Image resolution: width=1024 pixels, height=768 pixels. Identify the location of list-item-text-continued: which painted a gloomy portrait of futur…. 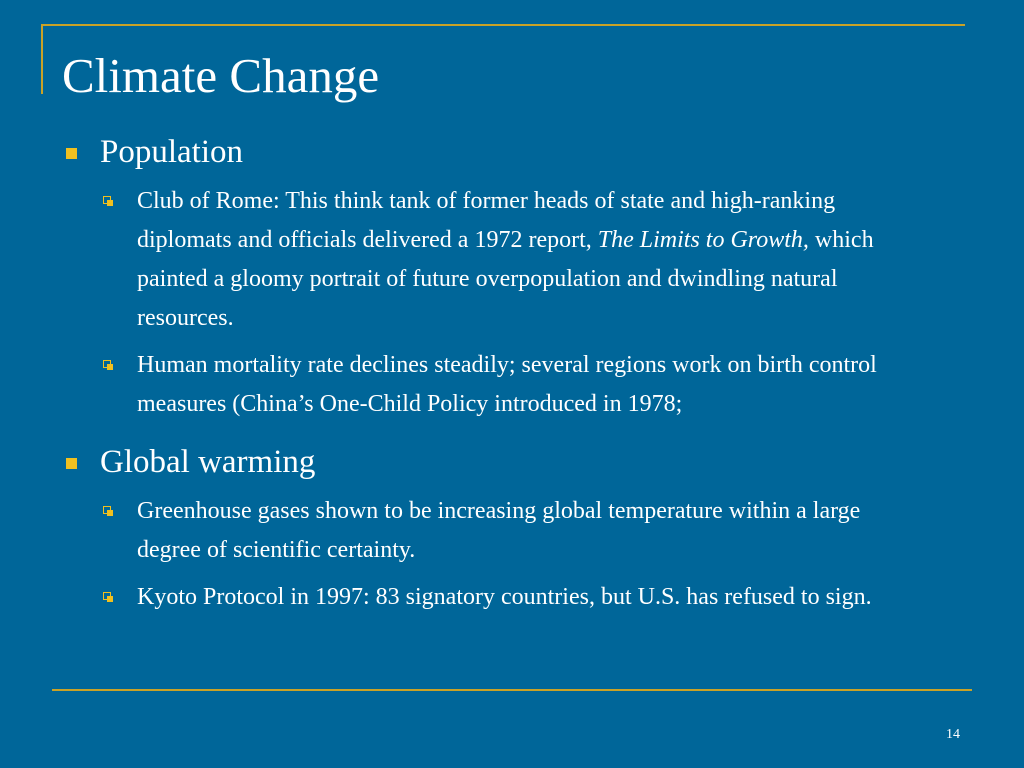
(505, 279).